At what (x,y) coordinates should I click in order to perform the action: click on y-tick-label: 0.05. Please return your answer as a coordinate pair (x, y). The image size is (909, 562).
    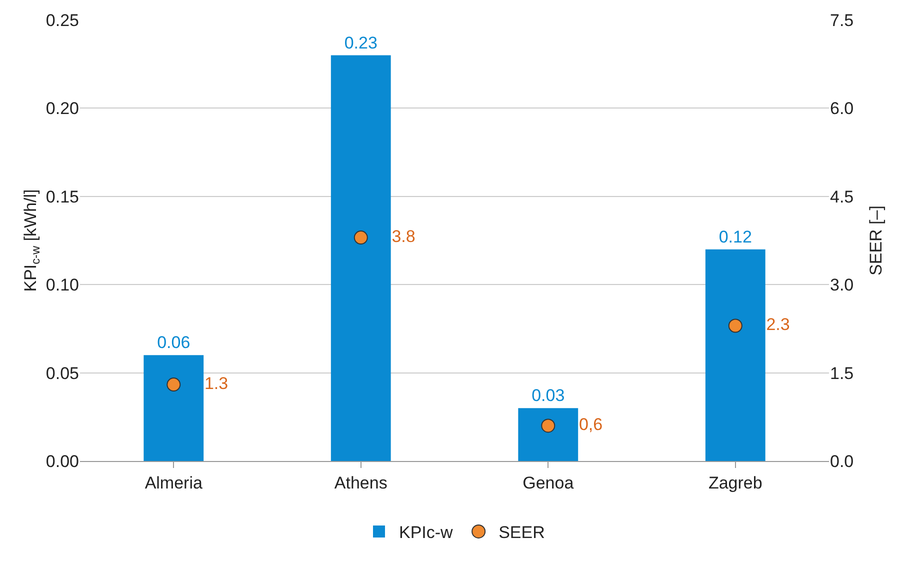
    Looking at the image, I should click on (62, 373).